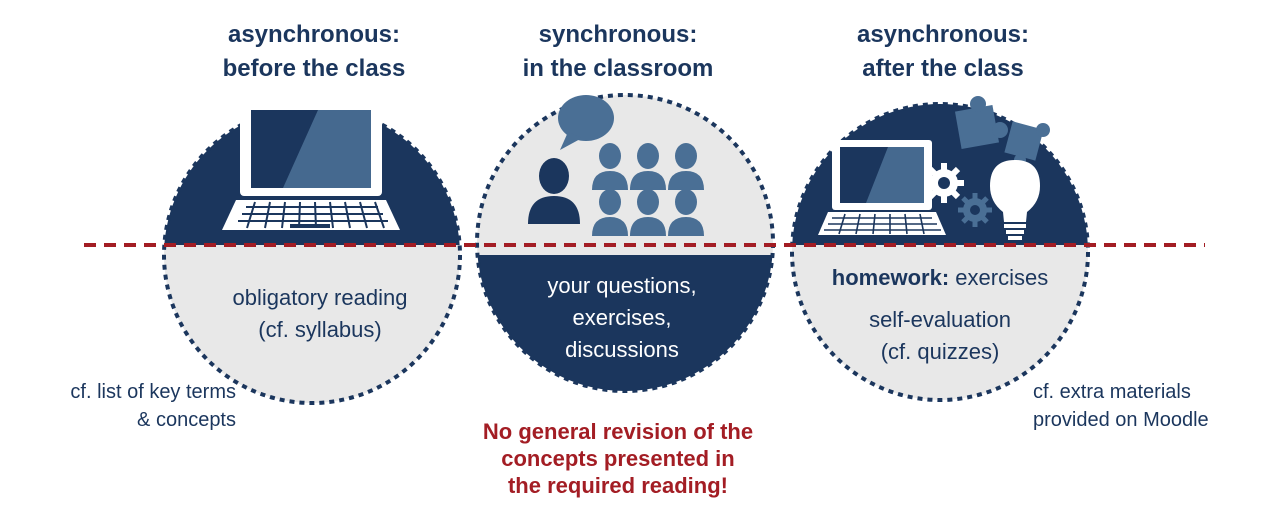 Image resolution: width=1263 pixels, height=525 pixels. What do you see at coordinates (940, 319) in the screenshot?
I see `circle-line: self-evaluation` at bounding box center [940, 319].